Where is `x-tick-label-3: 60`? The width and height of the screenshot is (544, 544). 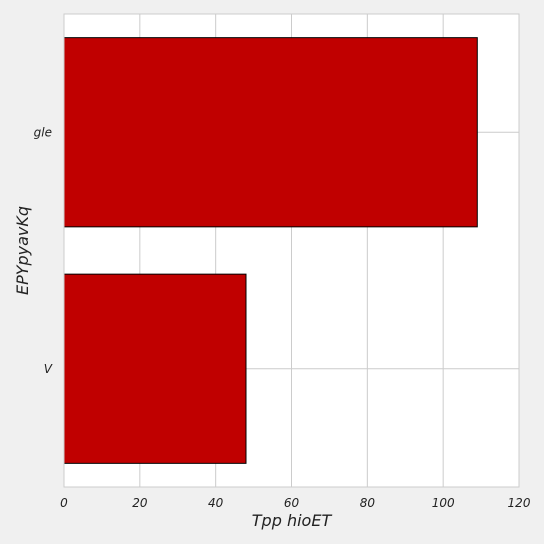 x-tick-label-3: 60 is located at coordinates (292, 503).